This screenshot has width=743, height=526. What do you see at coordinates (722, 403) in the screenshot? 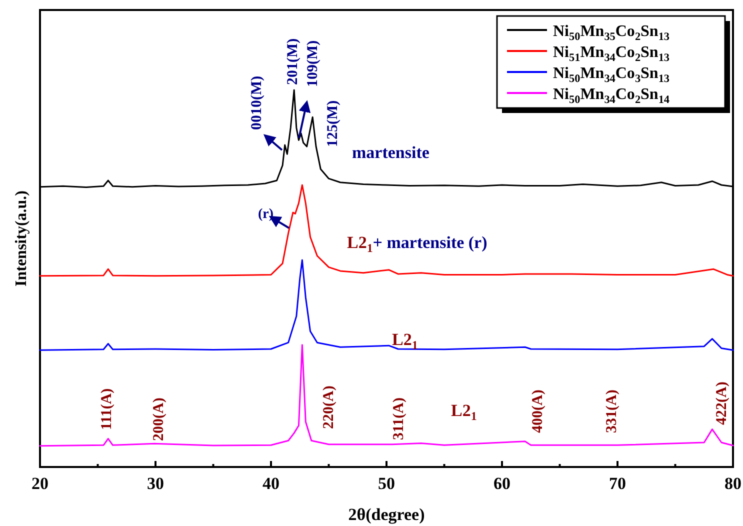
I see `annotation: 422(A)` at bounding box center [722, 403].